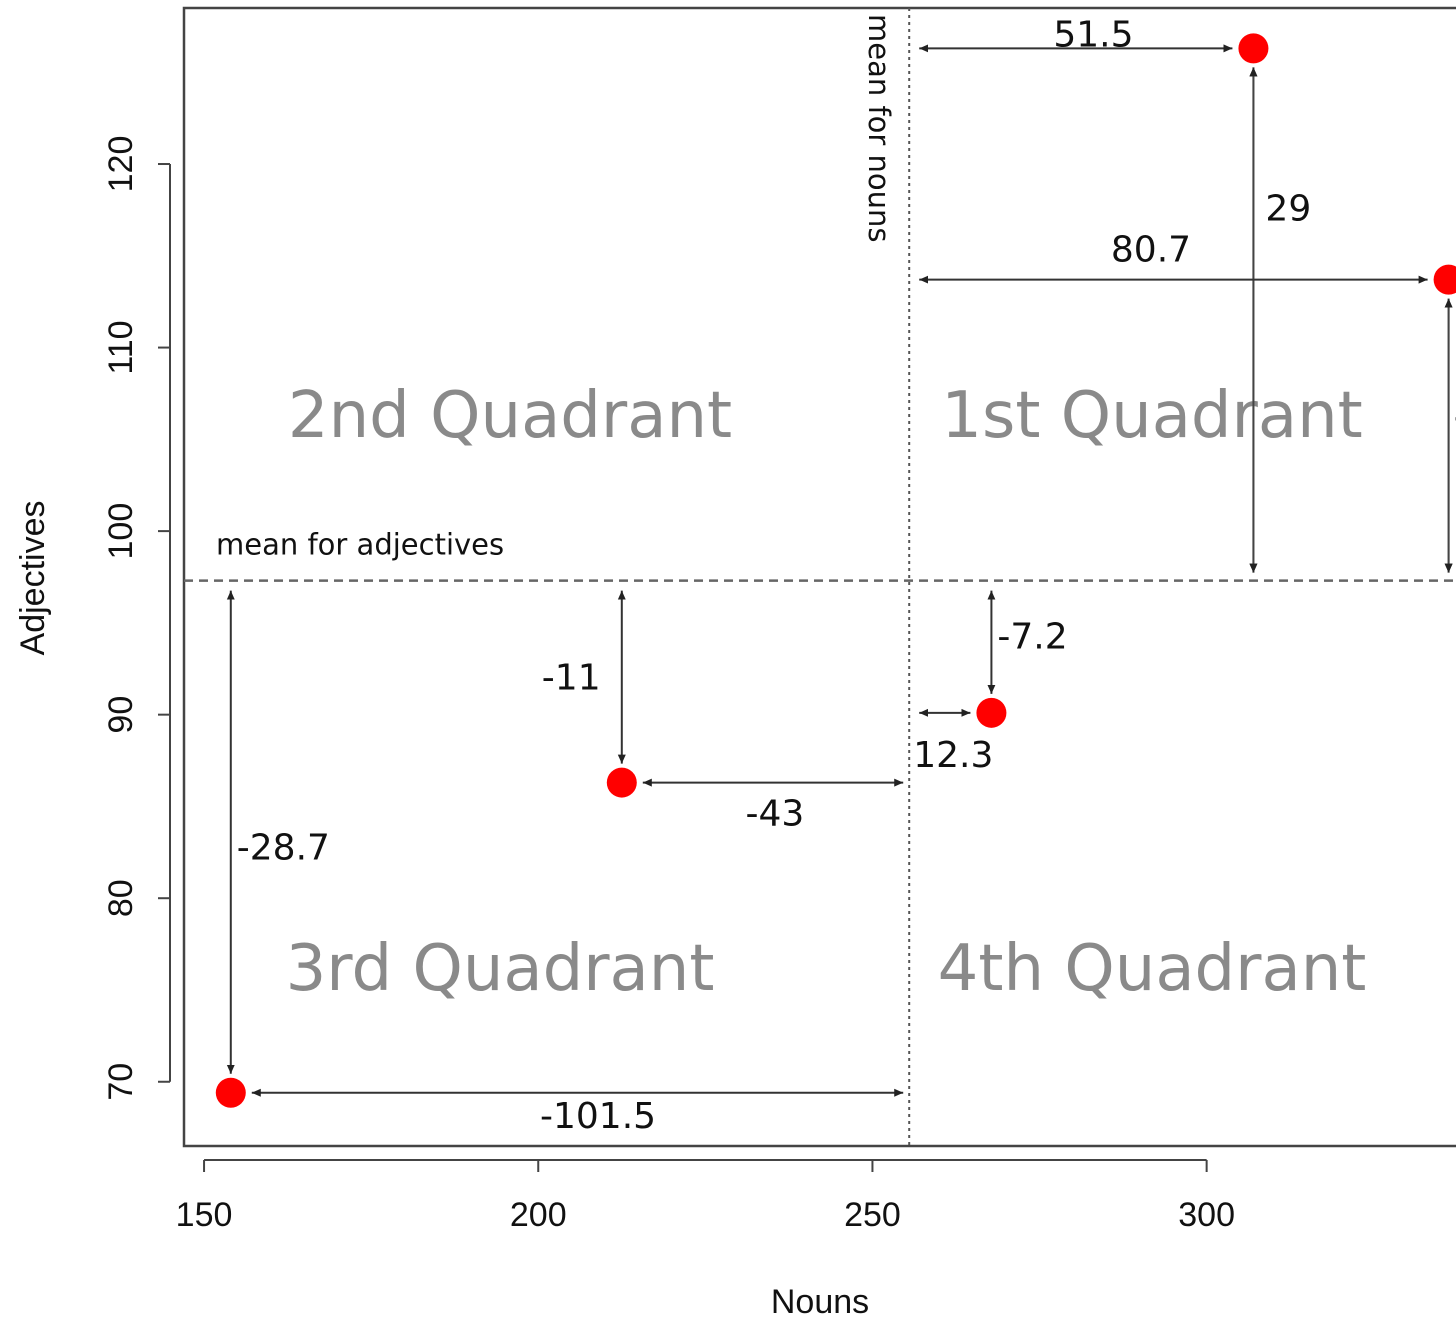 The image size is (1456, 1317). What do you see at coordinates (121, 164) in the screenshot?
I see `y-tick-label: 120` at bounding box center [121, 164].